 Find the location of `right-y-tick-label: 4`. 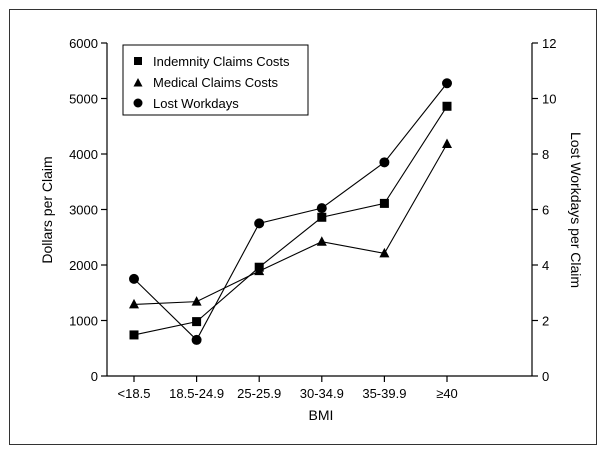

right-y-tick-label: 4 is located at coordinates (545, 265).